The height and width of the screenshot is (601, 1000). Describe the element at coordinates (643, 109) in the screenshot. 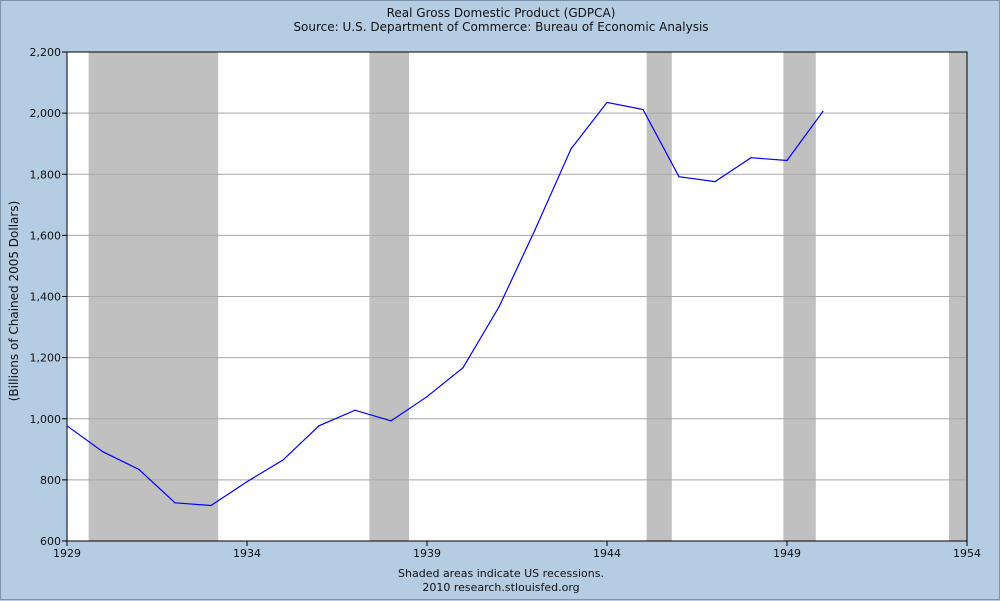

I see `data-point-1945` at that location.